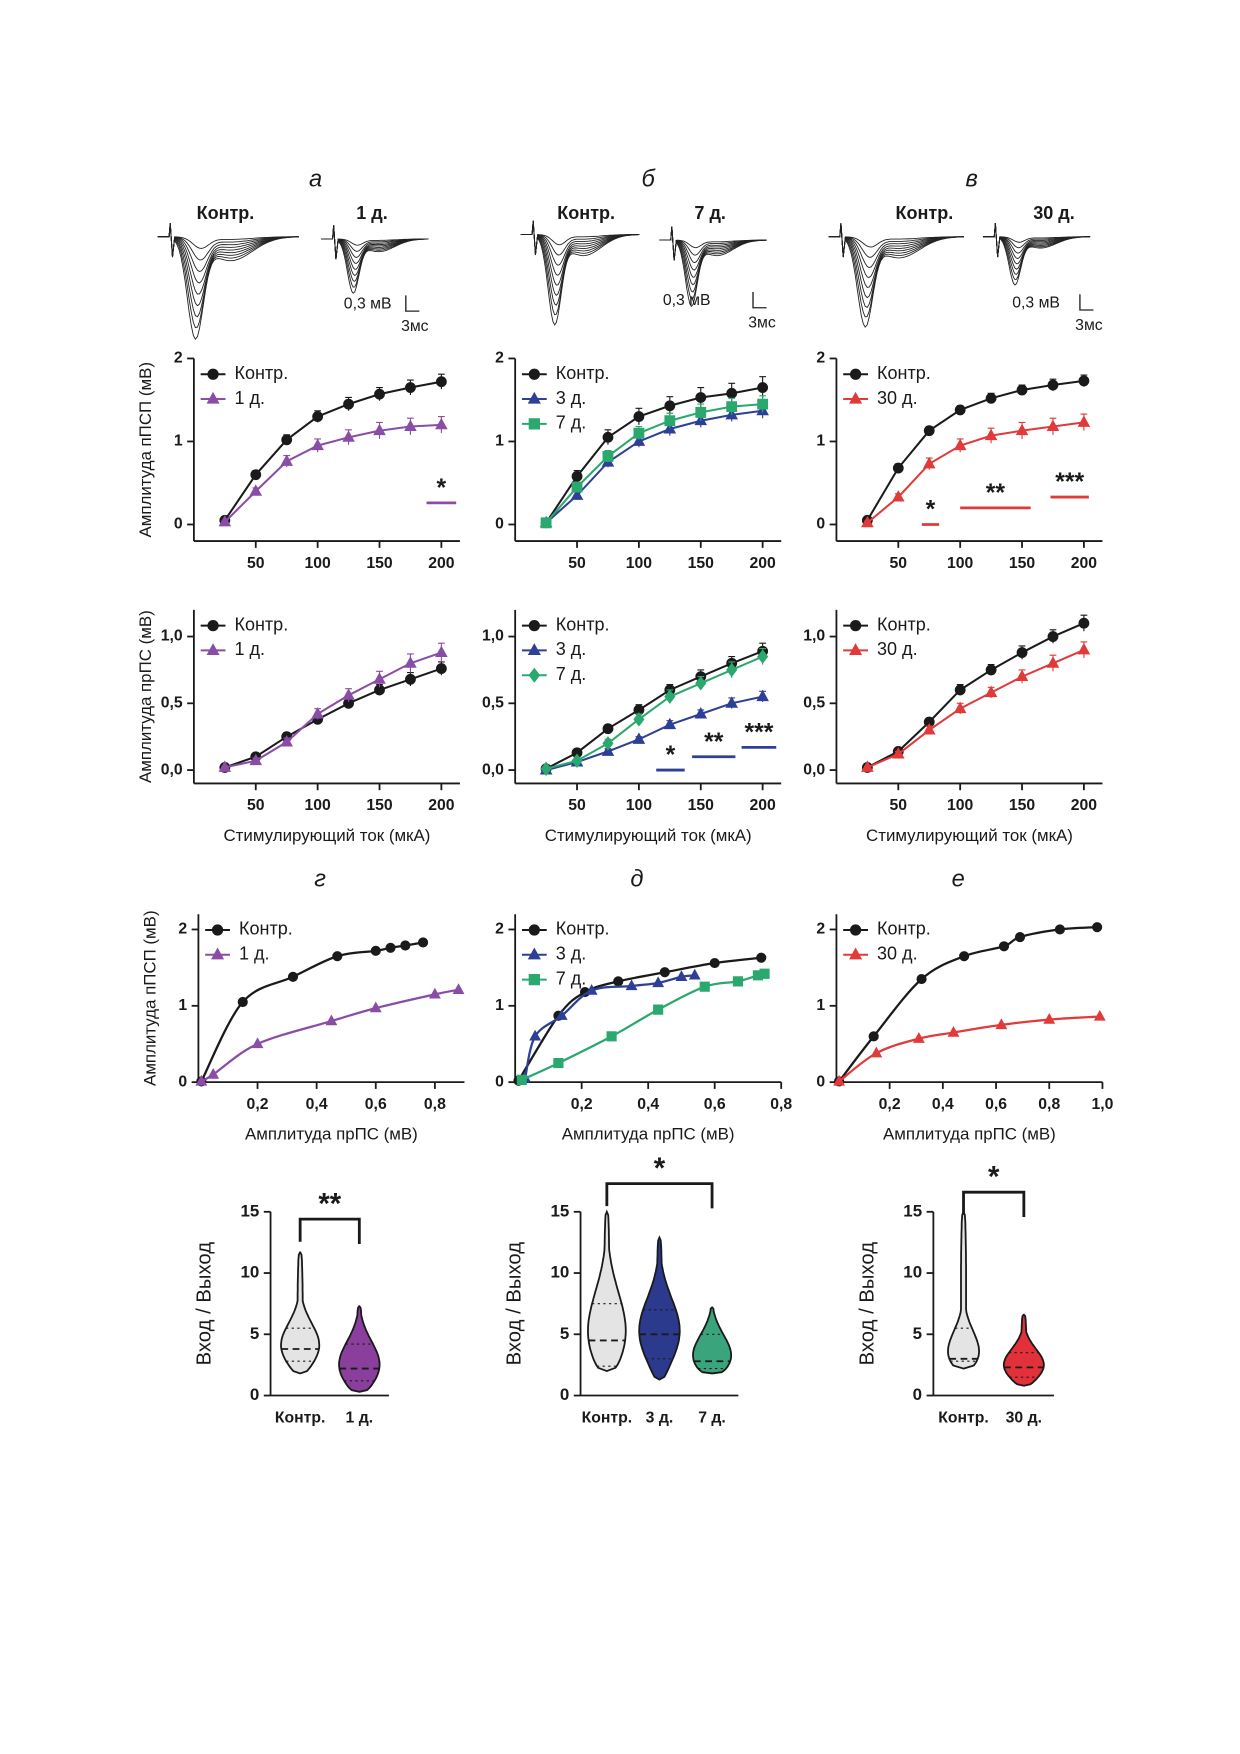 Image resolution: width=1240 pixels, height=1754 pixels. Describe the element at coordinates (1054, 213) in the screenshot. I see `trace-label: 30 д.` at that location.